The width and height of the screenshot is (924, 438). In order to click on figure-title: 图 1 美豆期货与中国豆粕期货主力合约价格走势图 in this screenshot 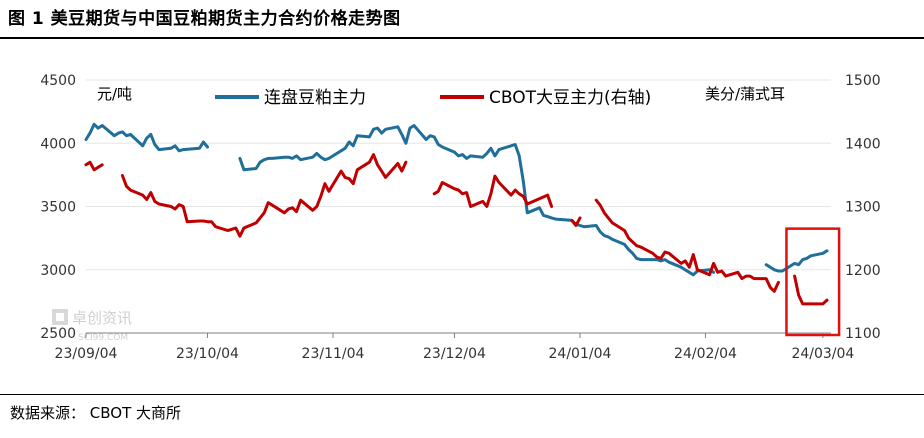, I will do `click(204, 19)`.